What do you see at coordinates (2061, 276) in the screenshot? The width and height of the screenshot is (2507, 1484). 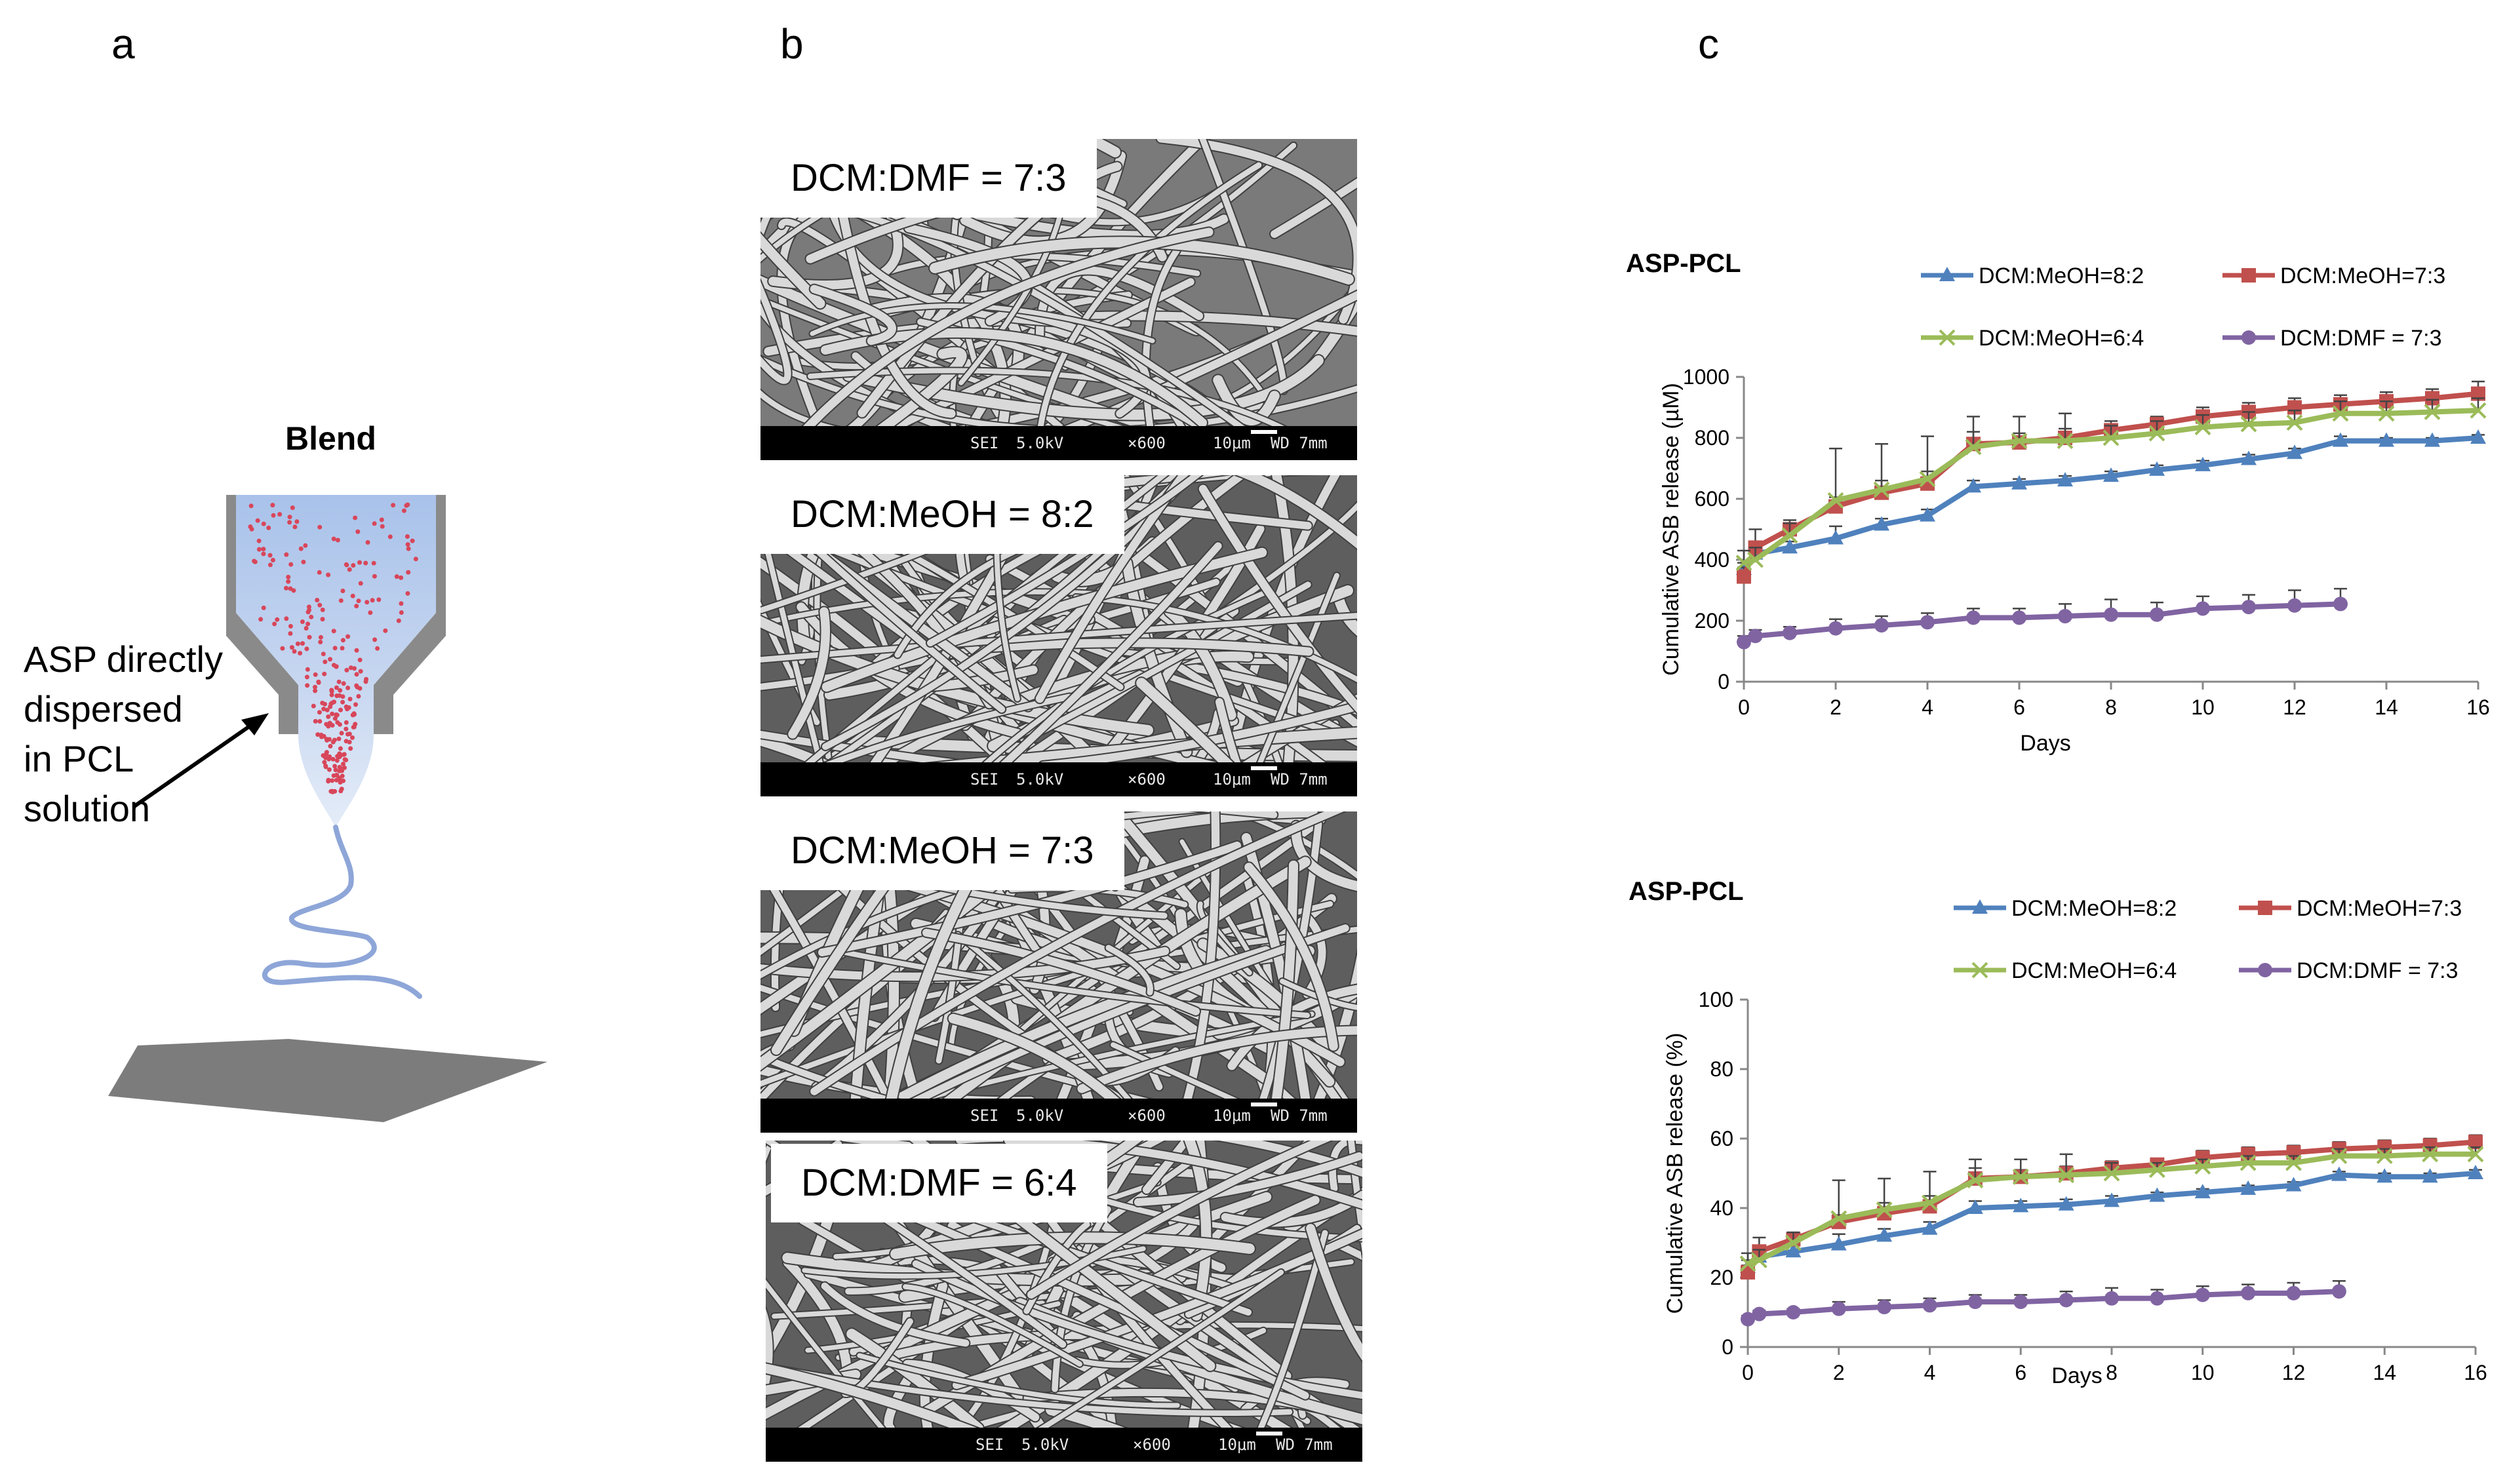 I see `legend-label: DCM:MeOH=8:2` at bounding box center [2061, 276].